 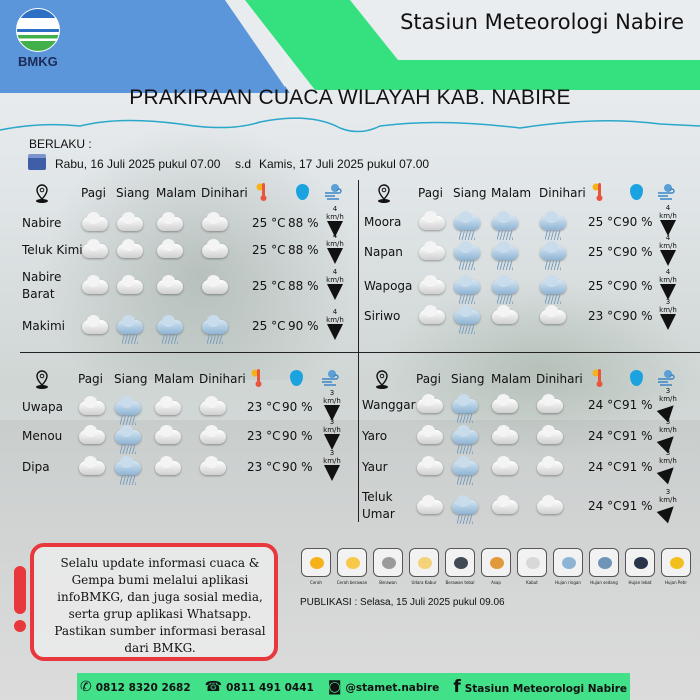 I want to click on header-title-band, so click(x=525, y=30).